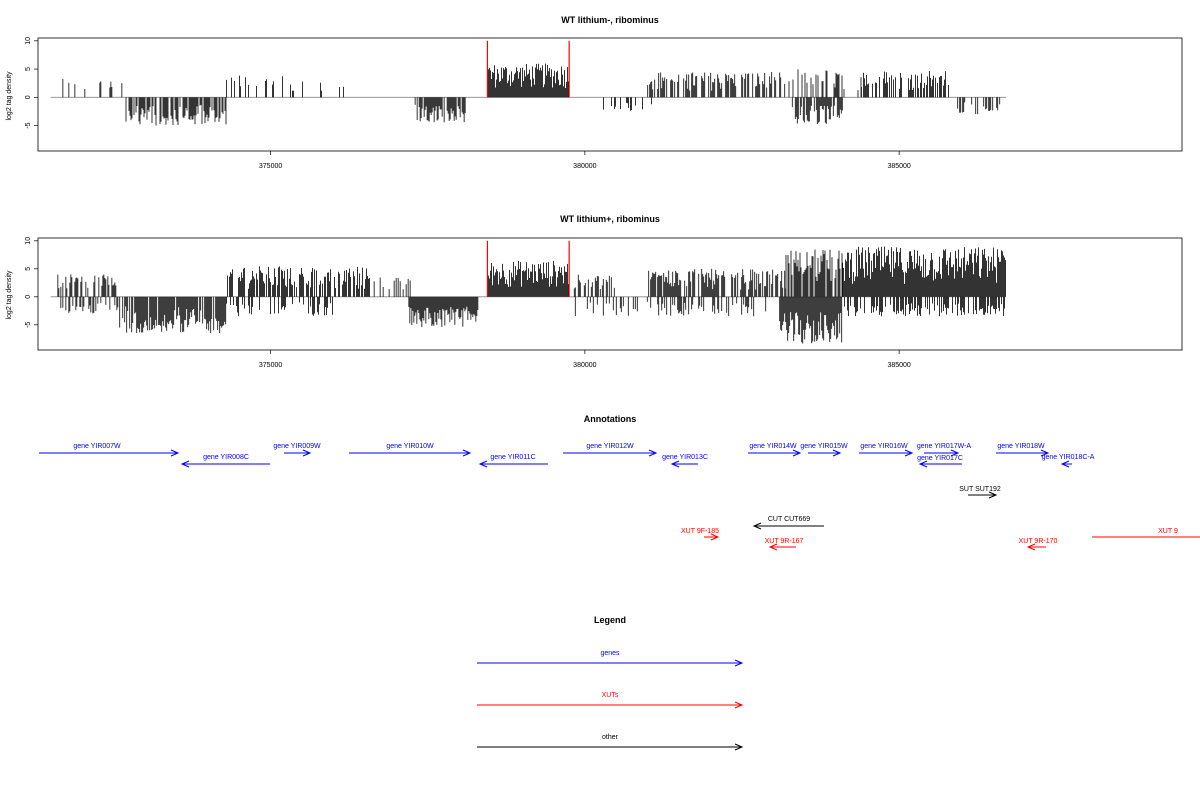 This screenshot has height=800, width=1200. Describe the element at coordinates (940, 458) in the screenshot. I see `feature-label: gene YIR017C` at that location.